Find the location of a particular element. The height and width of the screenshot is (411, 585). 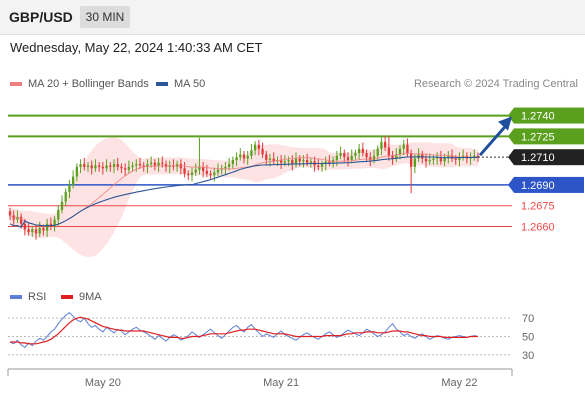

ma50-swatch is located at coordinates (162, 84).